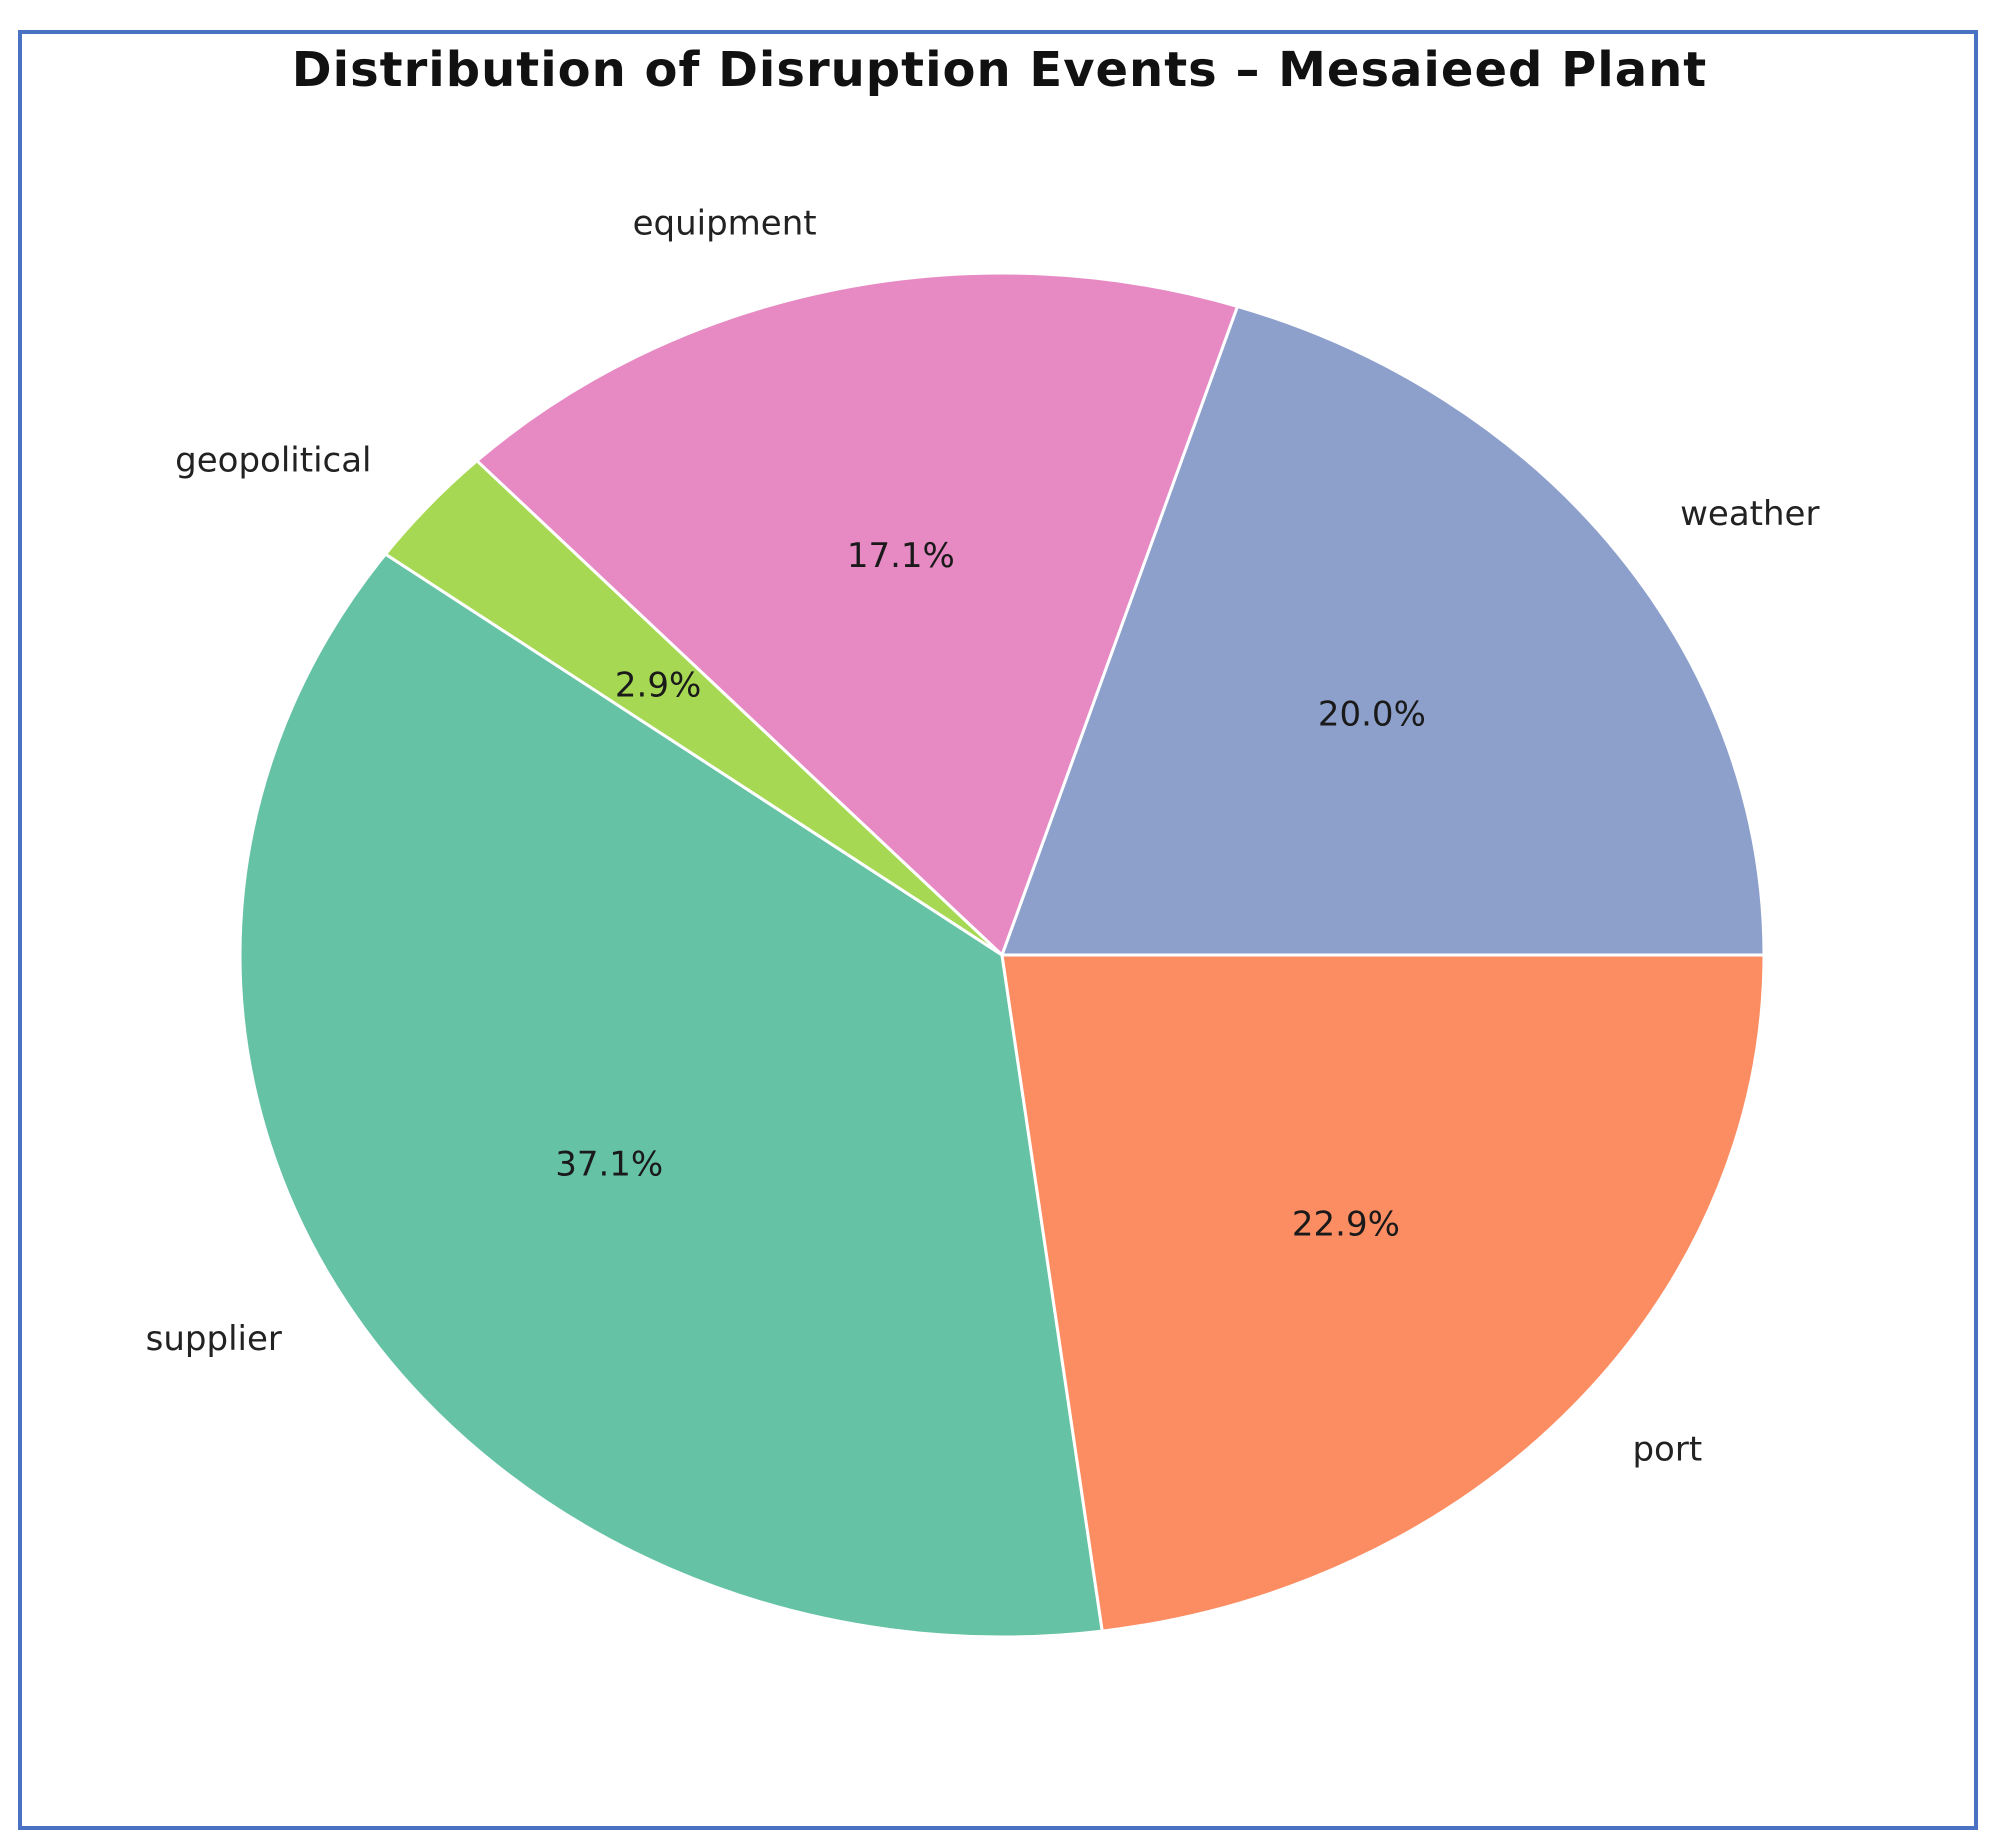  Describe the element at coordinates (694, 708) in the screenshot. I see `pie-slice-geopolitical` at that location.